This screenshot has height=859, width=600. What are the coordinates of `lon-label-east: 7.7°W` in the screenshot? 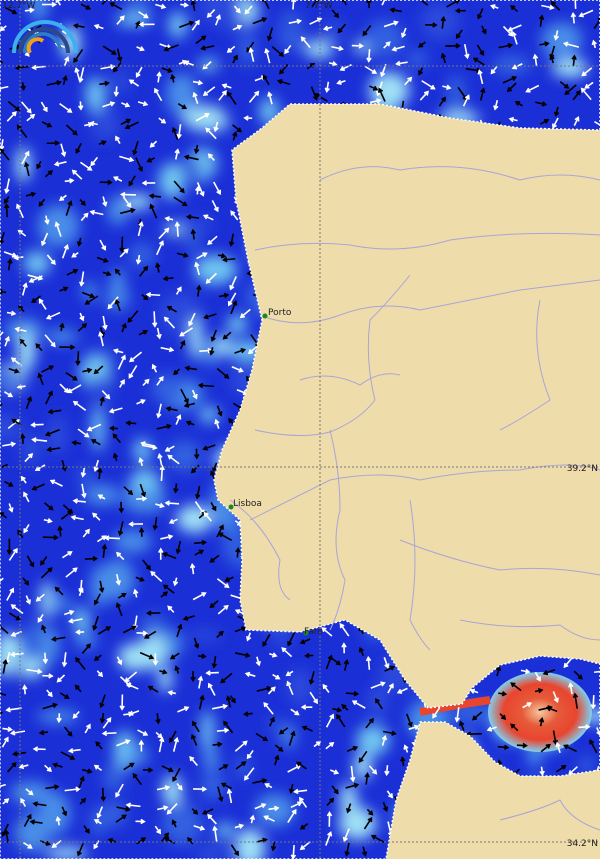 It's located at (319, 6).